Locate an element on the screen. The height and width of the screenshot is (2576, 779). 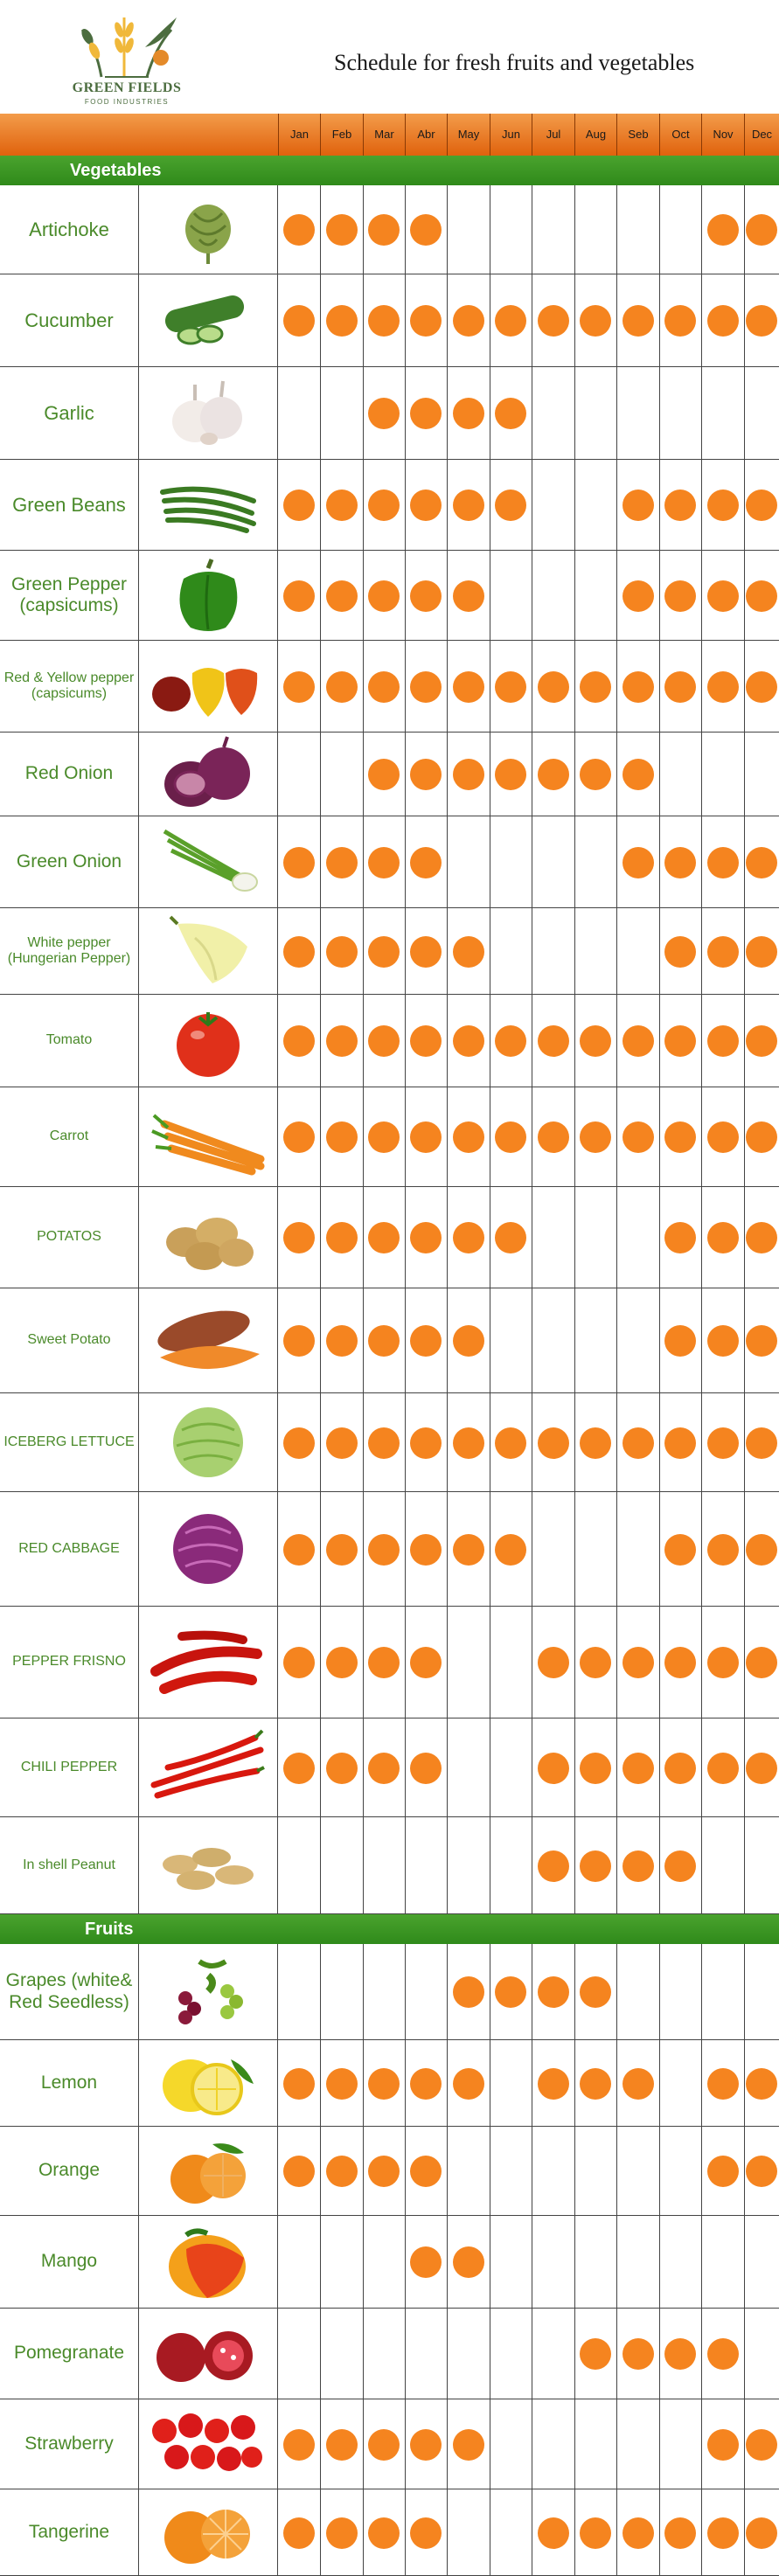
table-row: Artichoke is located at coordinates (389, 230).